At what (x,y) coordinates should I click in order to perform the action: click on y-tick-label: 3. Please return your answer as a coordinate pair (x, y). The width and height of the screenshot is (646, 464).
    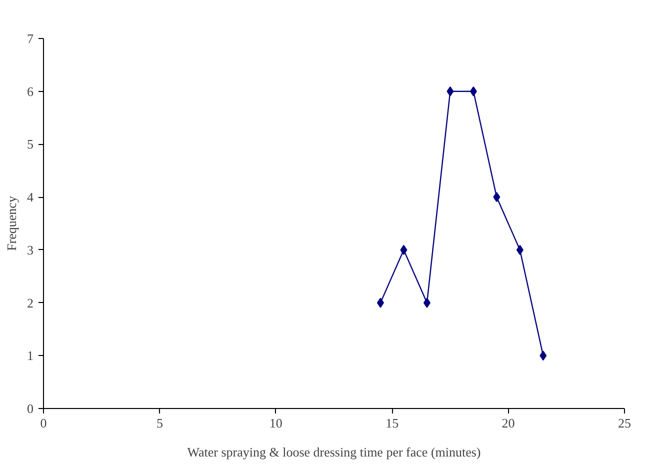
    Looking at the image, I should click on (30, 250).